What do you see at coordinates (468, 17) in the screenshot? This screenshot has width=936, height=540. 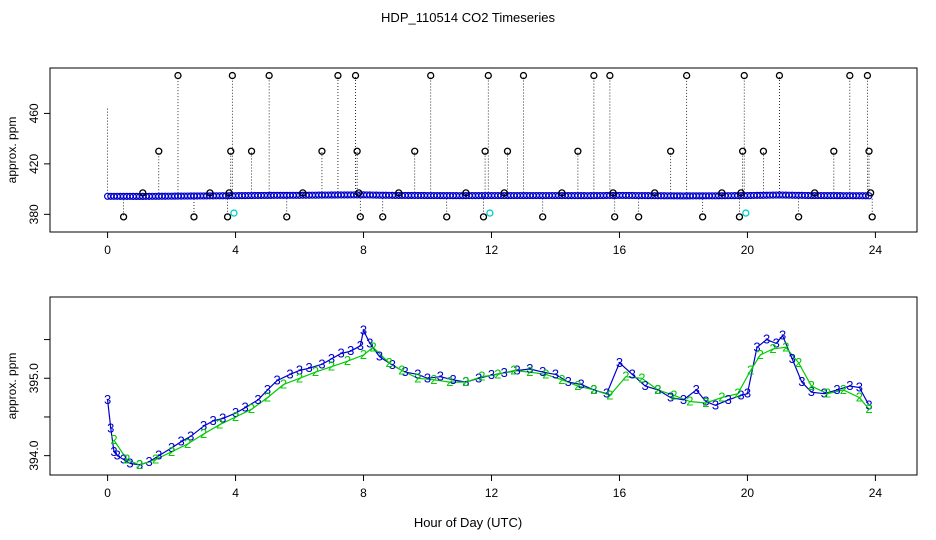 I see `chart-title: HDP_110514 CO2 Timeseries` at bounding box center [468, 17].